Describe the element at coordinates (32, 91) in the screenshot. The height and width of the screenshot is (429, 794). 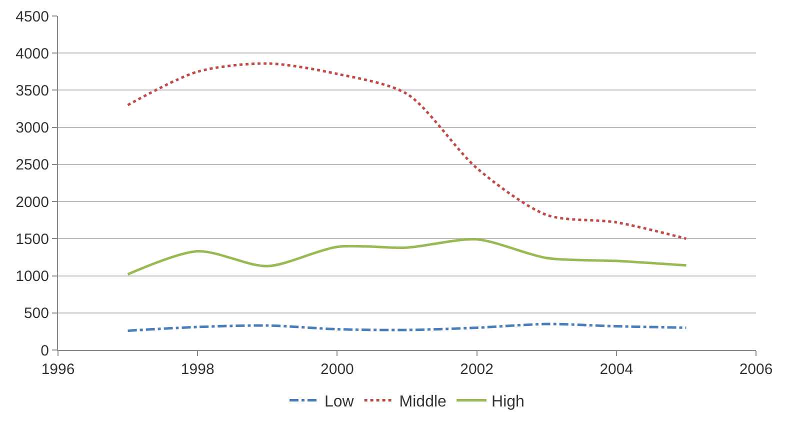
I see `y-tick-label: 3500` at that location.